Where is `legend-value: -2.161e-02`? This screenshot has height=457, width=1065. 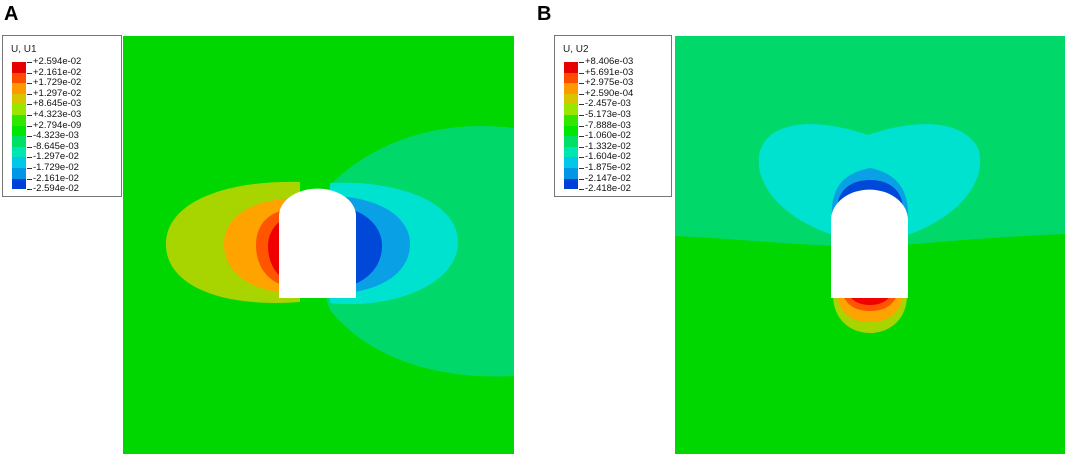
legend-value: -2.161e-02 is located at coordinates (56, 178).